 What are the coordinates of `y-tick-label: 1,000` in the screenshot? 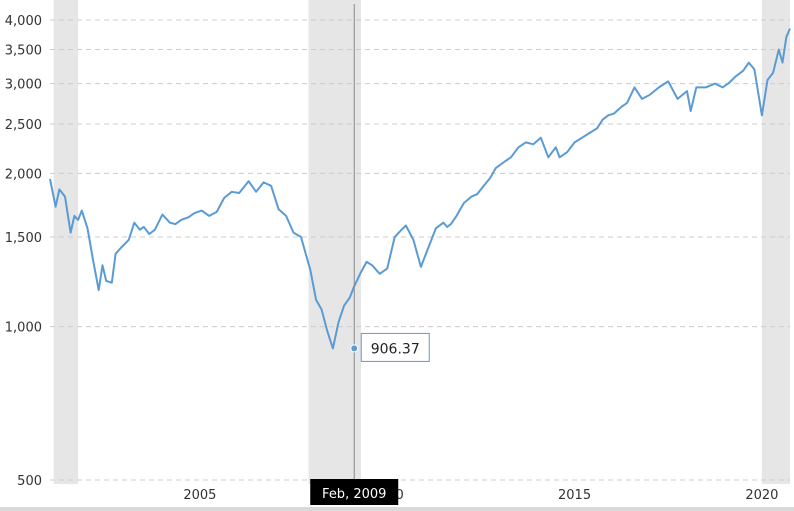 It's located at (23, 328).